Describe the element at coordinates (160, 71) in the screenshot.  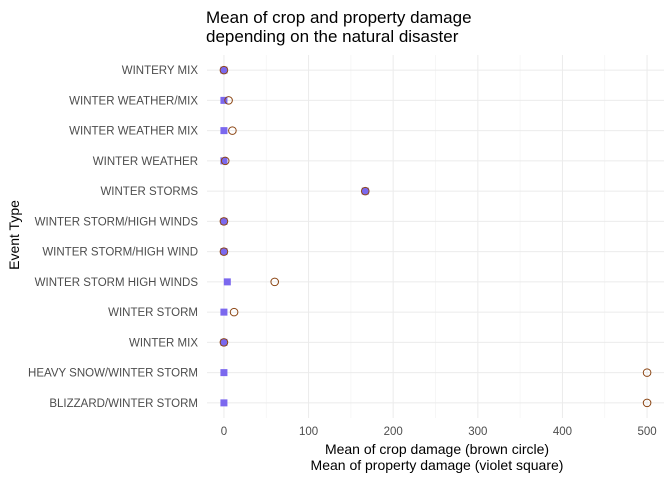
I see `y-tick-label: WINTERY MIX` at that location.